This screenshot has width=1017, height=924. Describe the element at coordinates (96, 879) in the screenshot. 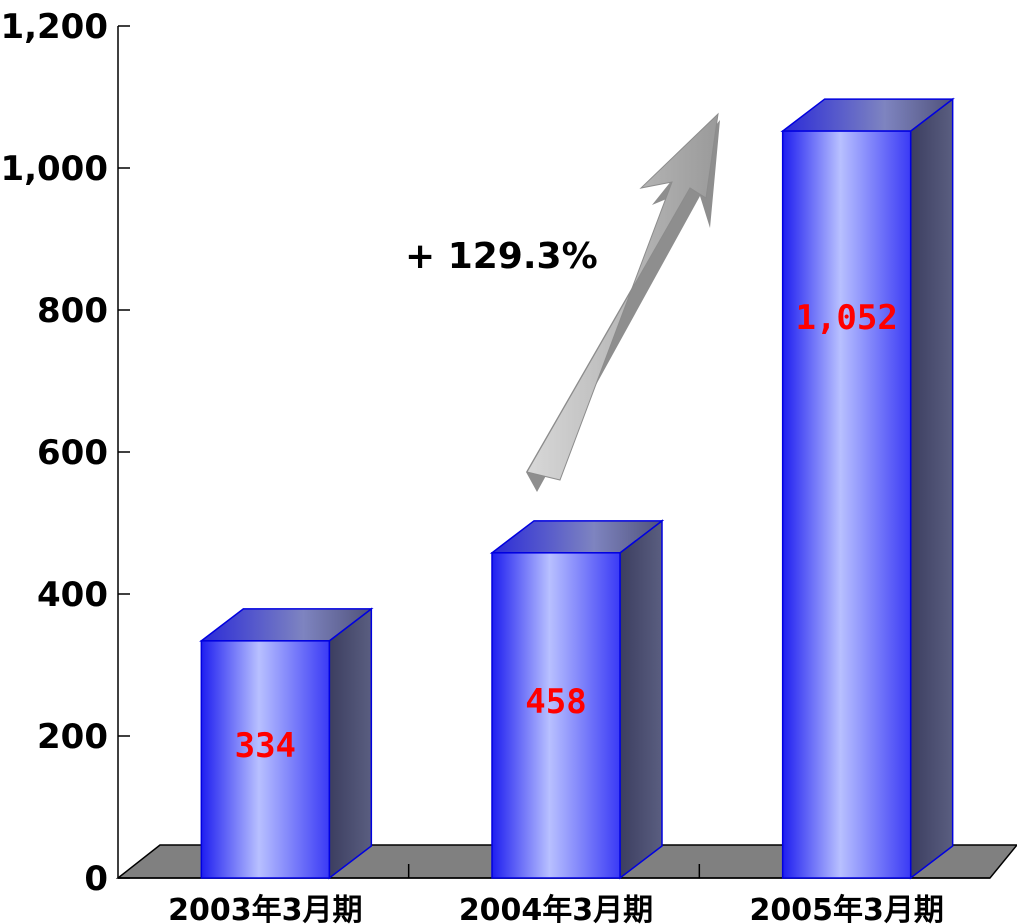

I see `y-tick-label: 0` at that location.